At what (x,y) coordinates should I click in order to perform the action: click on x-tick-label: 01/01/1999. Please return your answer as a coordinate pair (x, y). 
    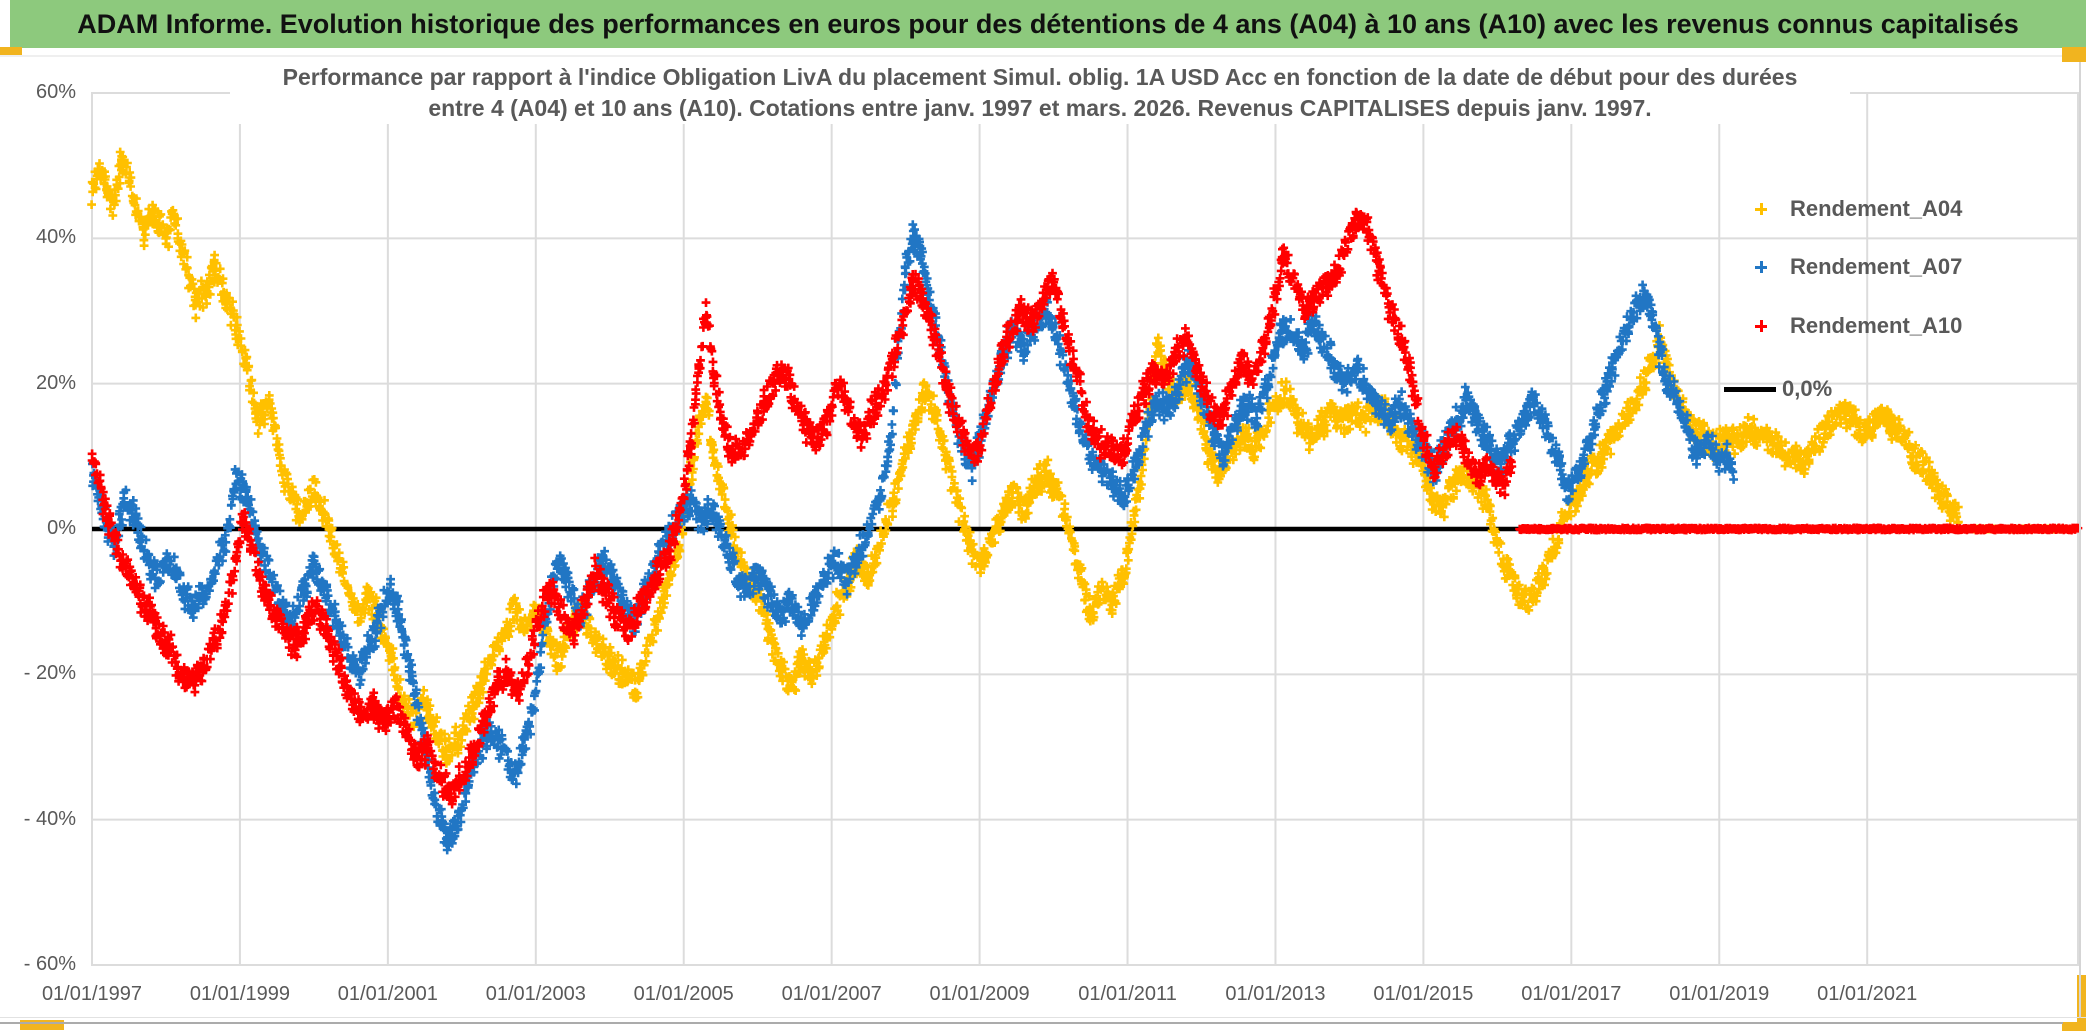
    Looking at the image, I should click on (239, 994).